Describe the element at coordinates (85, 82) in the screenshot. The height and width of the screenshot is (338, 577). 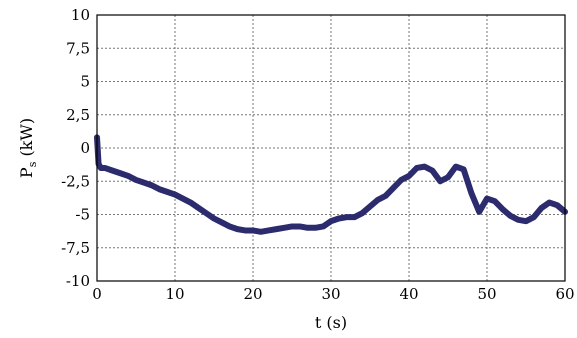
I see `y-tick-label: 5` at that location.